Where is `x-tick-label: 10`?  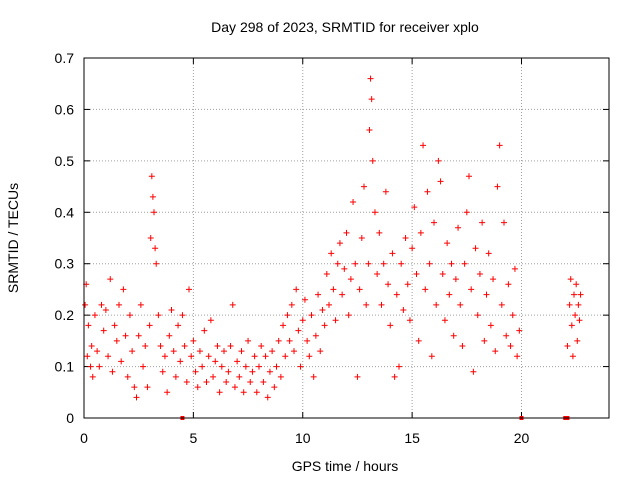 x-tick-label: 10 is located at coordinates (303, 438).